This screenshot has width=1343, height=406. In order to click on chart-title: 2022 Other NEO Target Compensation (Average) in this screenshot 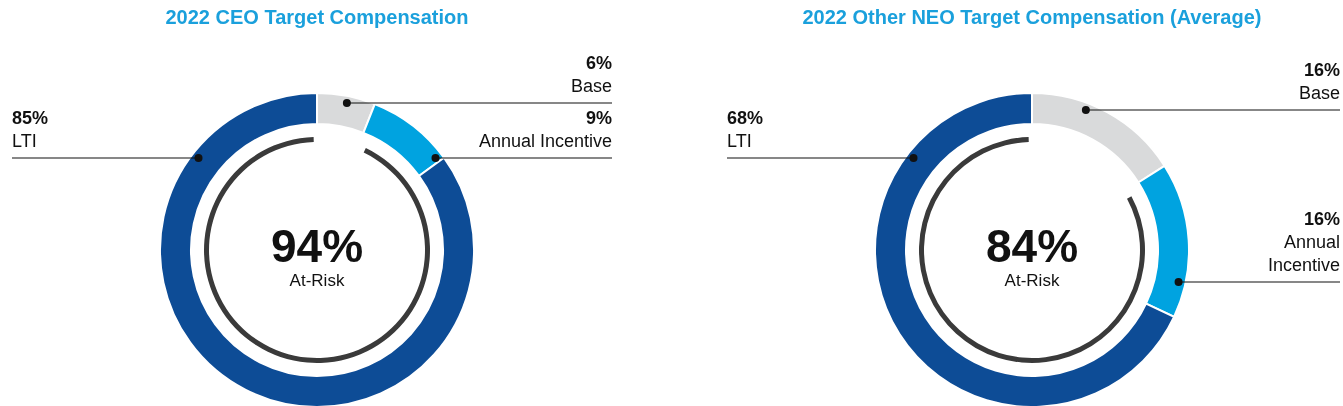, I will do `click(1032, 17)`.